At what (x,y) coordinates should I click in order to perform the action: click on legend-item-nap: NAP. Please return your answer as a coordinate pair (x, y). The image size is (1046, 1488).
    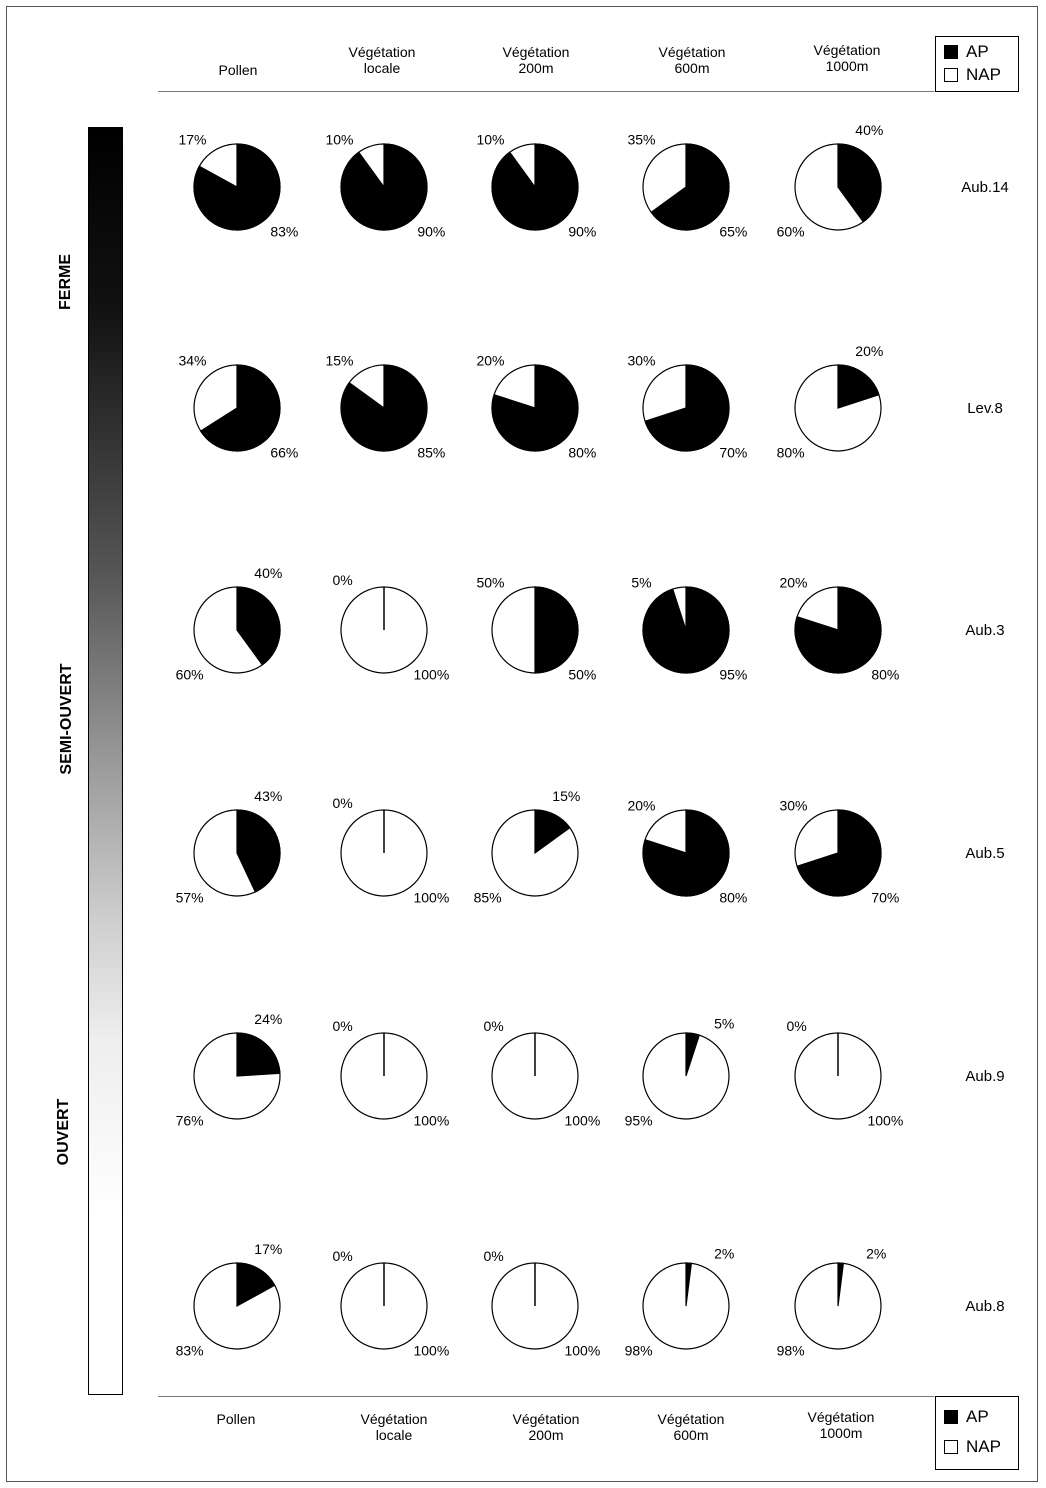
    Looking at the image, I should click on (972, 75).